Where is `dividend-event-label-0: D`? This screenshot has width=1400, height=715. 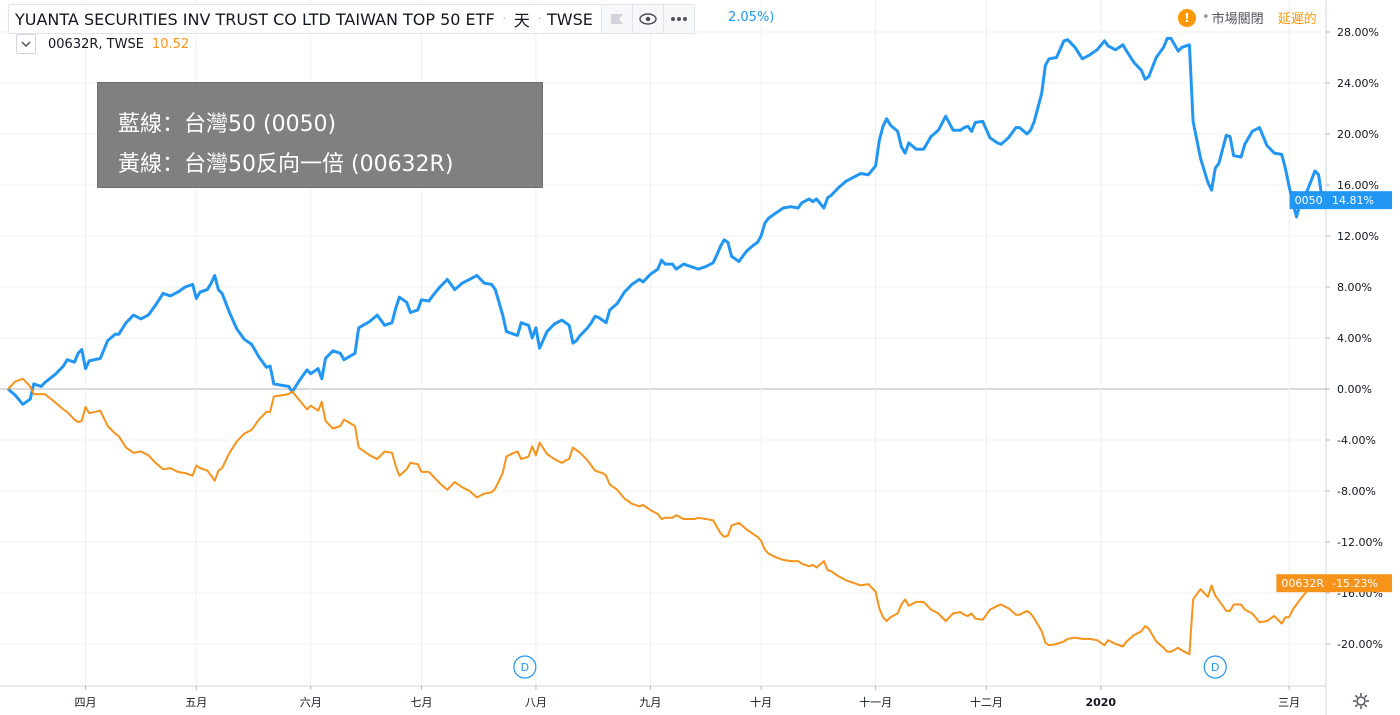 dividend-event-label-0: D is located at coordinates (525, 667).